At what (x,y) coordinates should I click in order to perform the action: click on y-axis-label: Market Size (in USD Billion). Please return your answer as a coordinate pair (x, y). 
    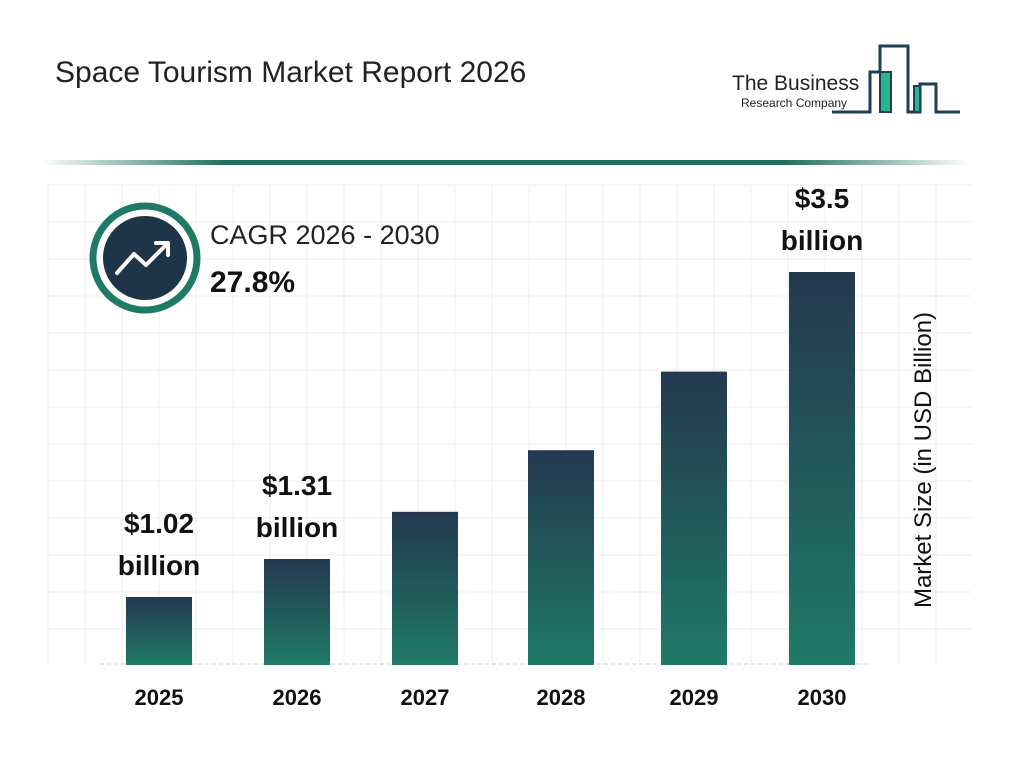
    Looking at the image, I should click on (923, 460).